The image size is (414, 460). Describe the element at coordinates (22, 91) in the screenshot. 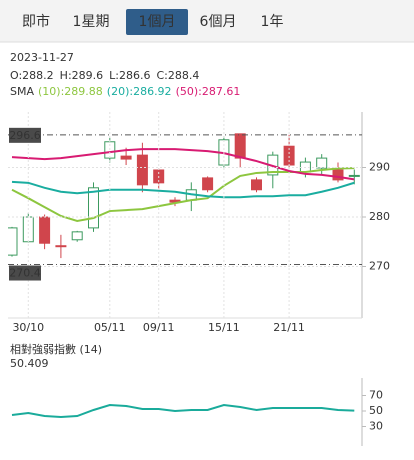

I see `sma-title: SMA` at that location.